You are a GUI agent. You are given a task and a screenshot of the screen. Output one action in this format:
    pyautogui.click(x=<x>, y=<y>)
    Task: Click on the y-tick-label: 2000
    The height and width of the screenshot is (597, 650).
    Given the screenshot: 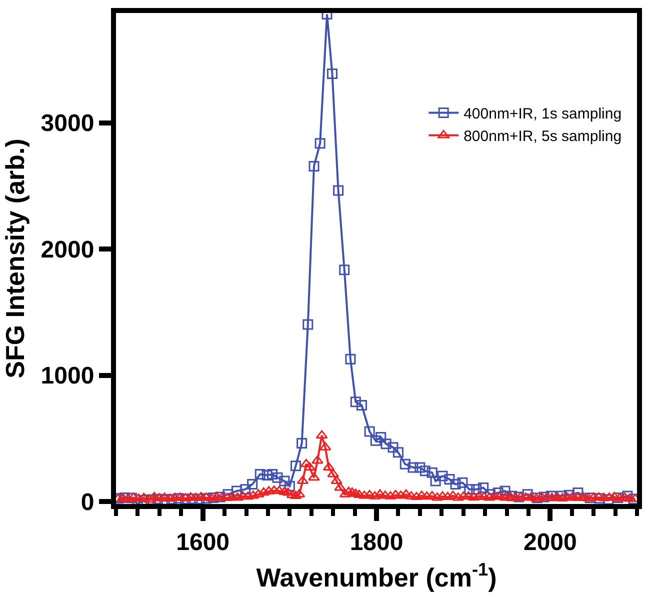 What is the action you would take?
    pyautogui.click(x=67, y=250)
    